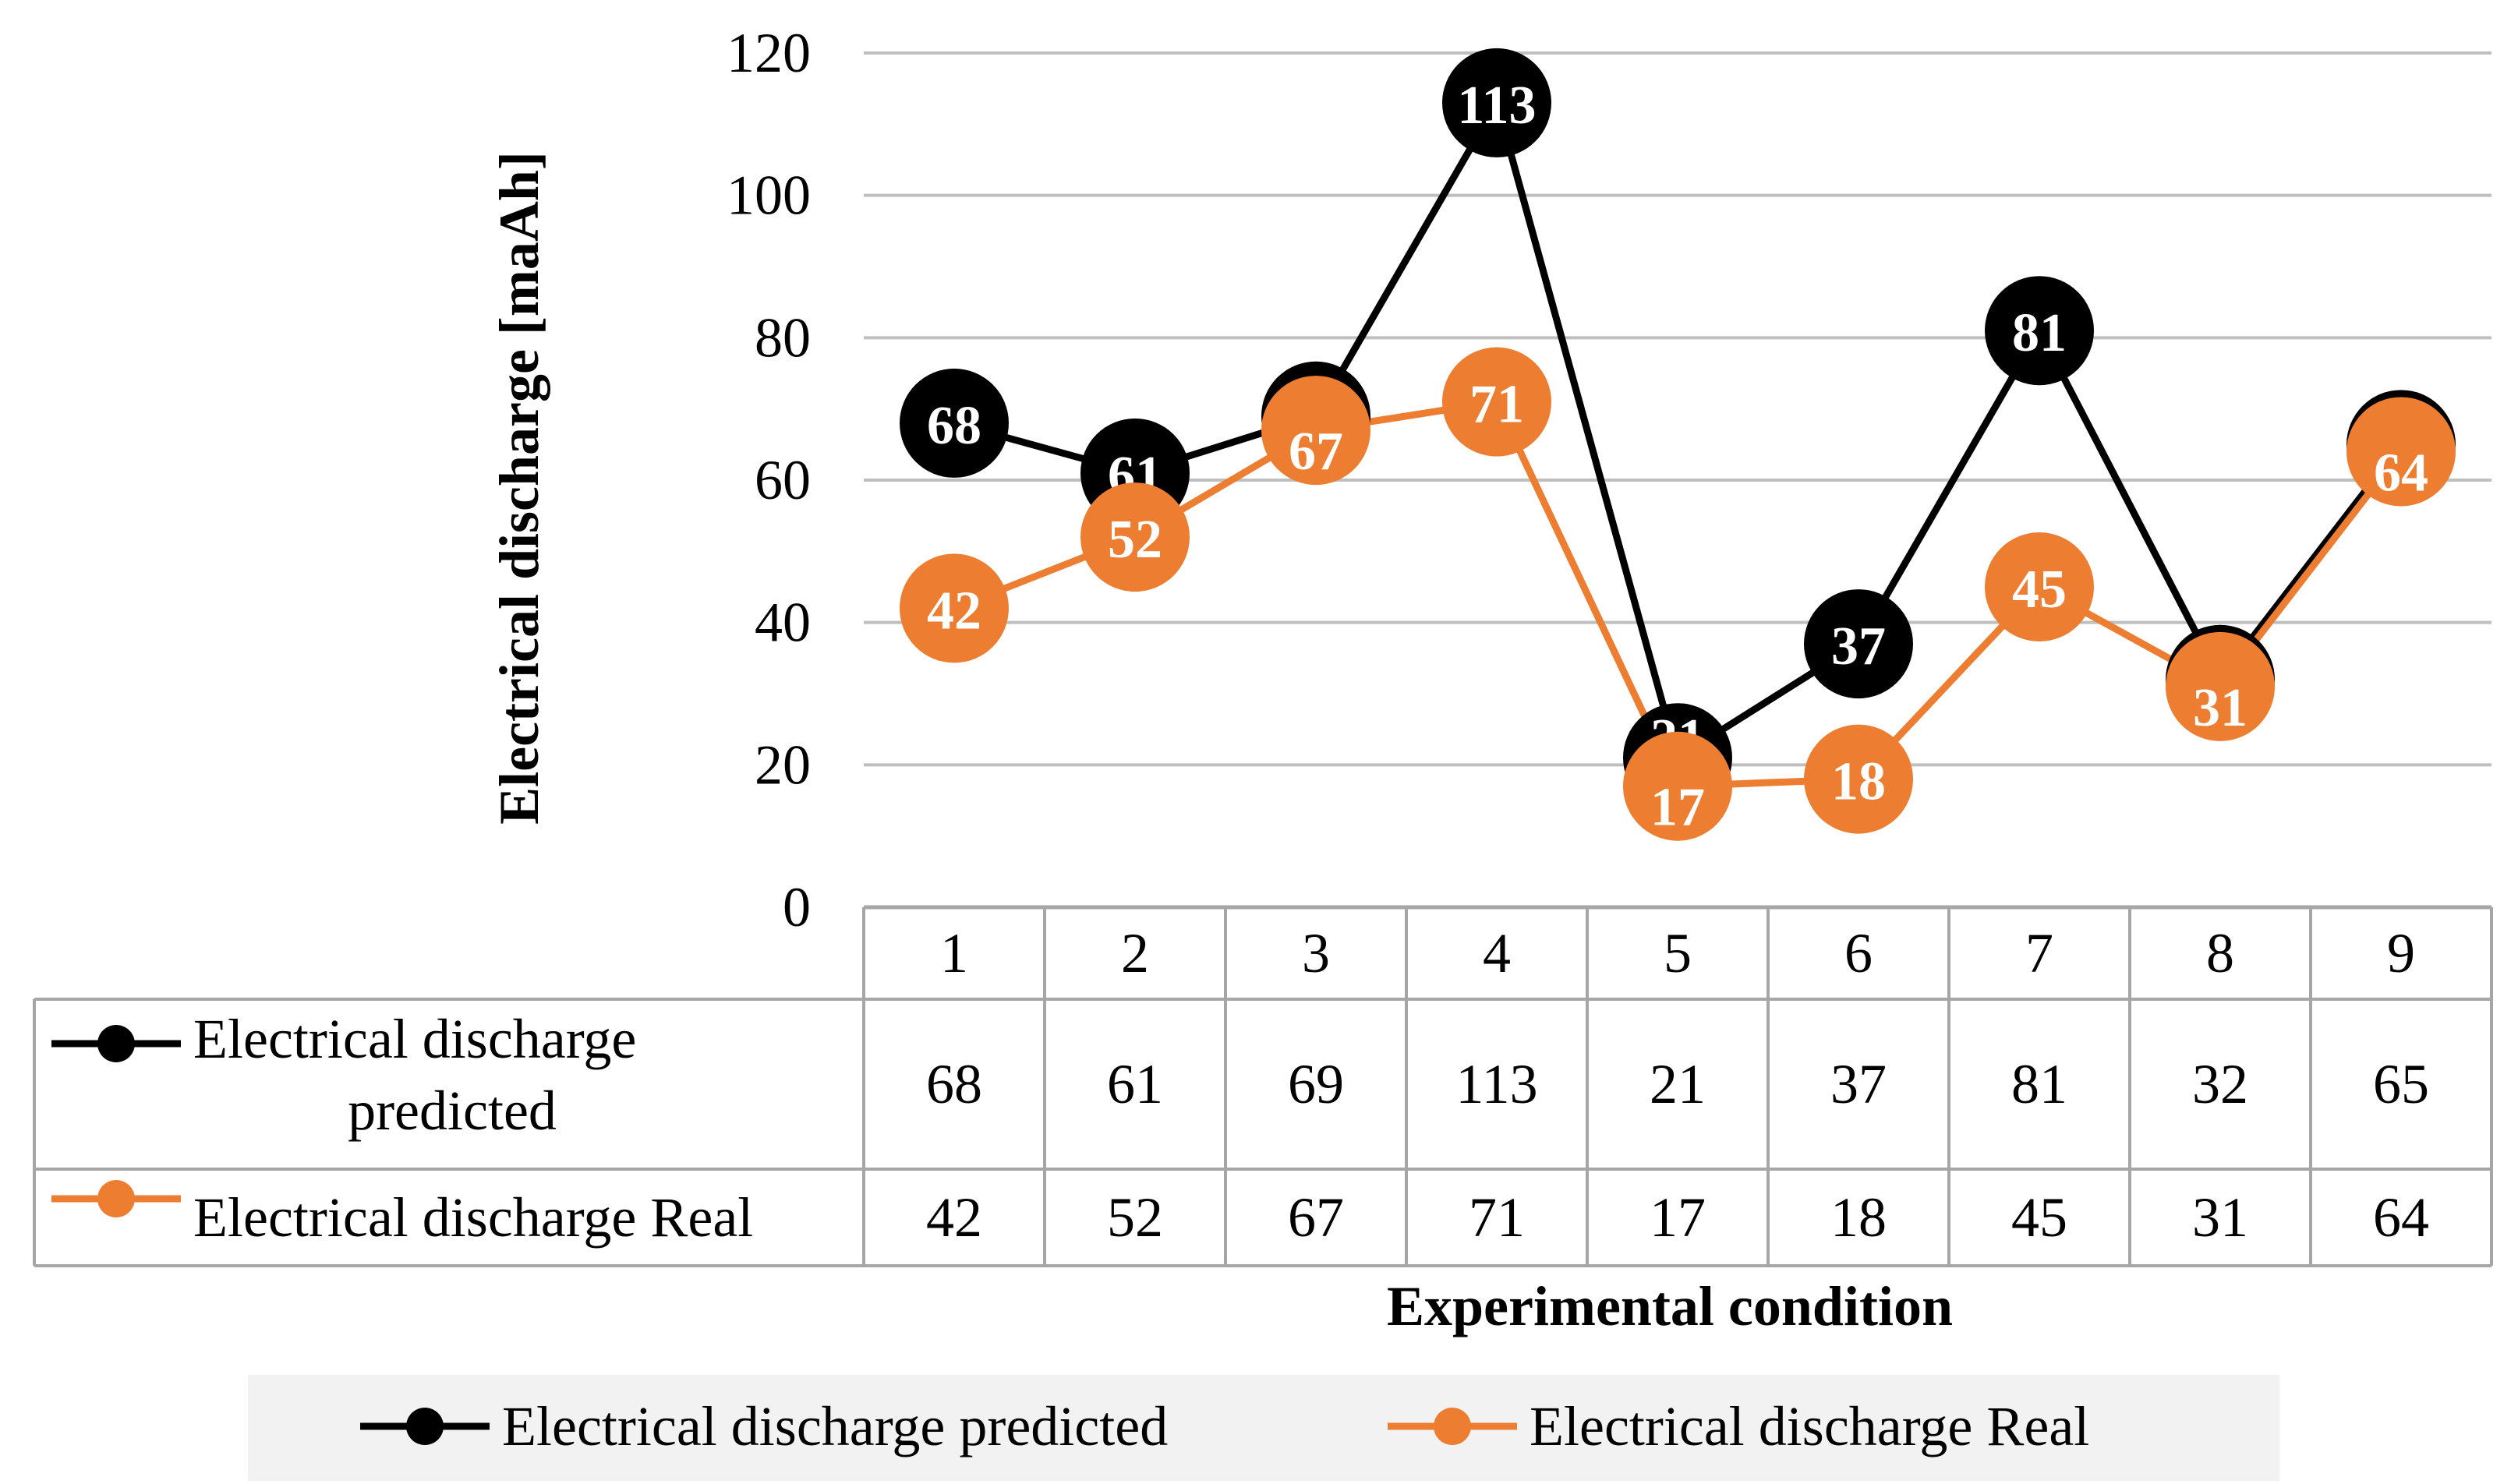 Image resolution: width=2518 pixels, height=1484 pixels. Describe the element at coordinates (1670, 1306) in the screenshot. I see `x-axis-title: Experimental condition` at that location.